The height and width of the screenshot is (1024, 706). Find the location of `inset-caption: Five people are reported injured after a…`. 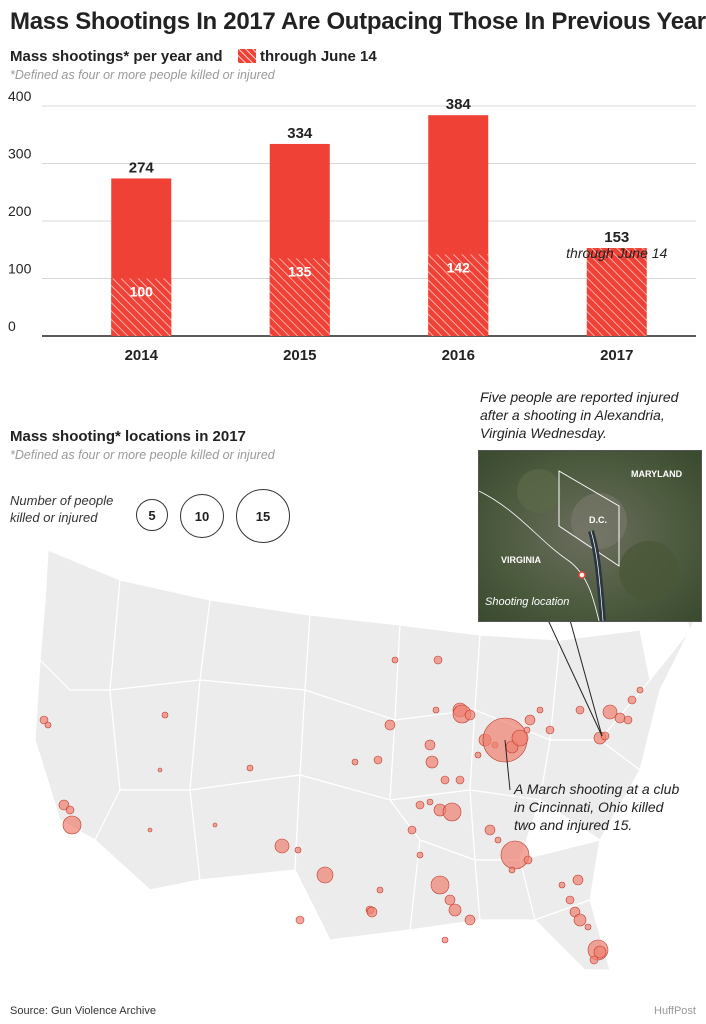

inset-caption: Five people are reported injured after a… is located at coordinates (579, 415).